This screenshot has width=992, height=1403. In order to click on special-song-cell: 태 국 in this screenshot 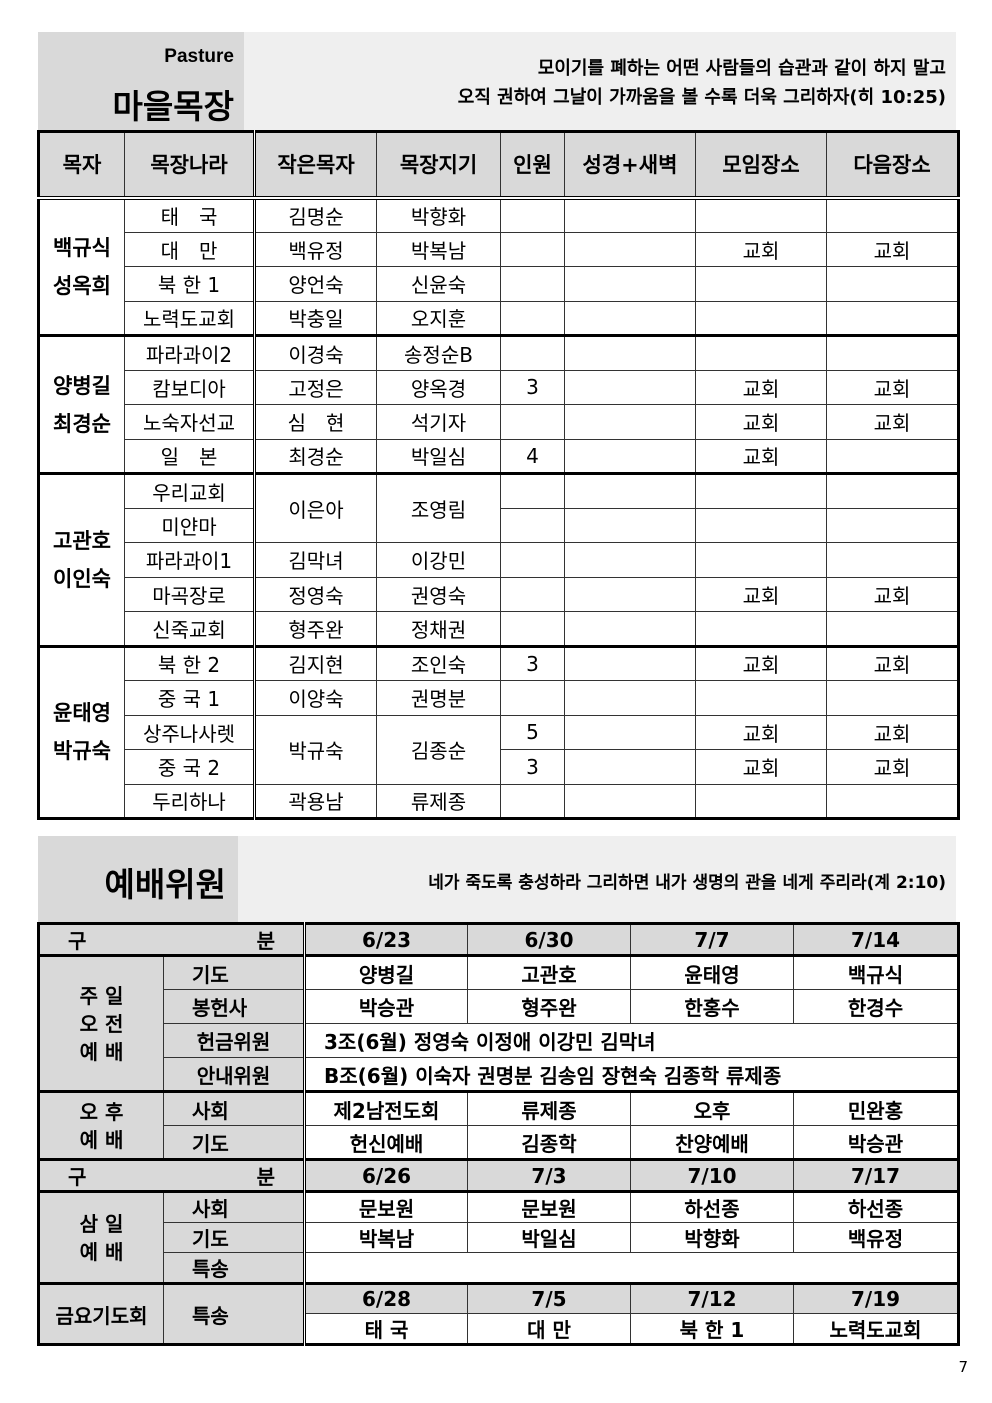, I will do `click(386, 1329)`.